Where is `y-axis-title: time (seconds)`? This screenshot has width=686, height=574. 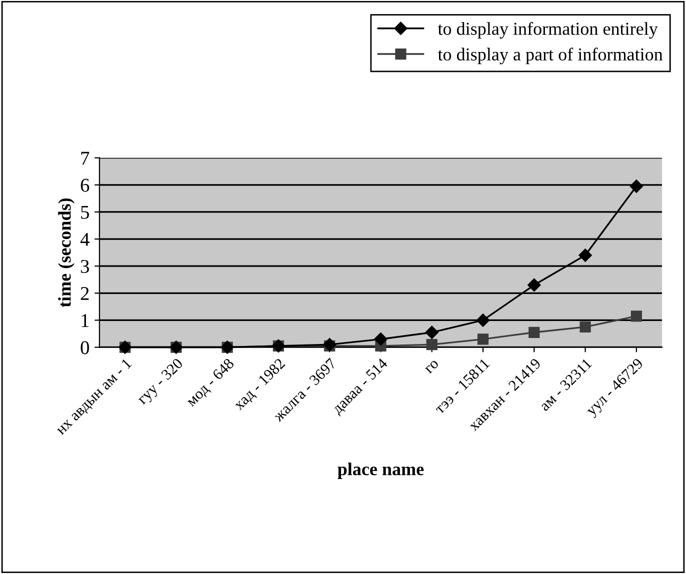
y-axis-title: time (seconds) is located at coordinates (66, 253).